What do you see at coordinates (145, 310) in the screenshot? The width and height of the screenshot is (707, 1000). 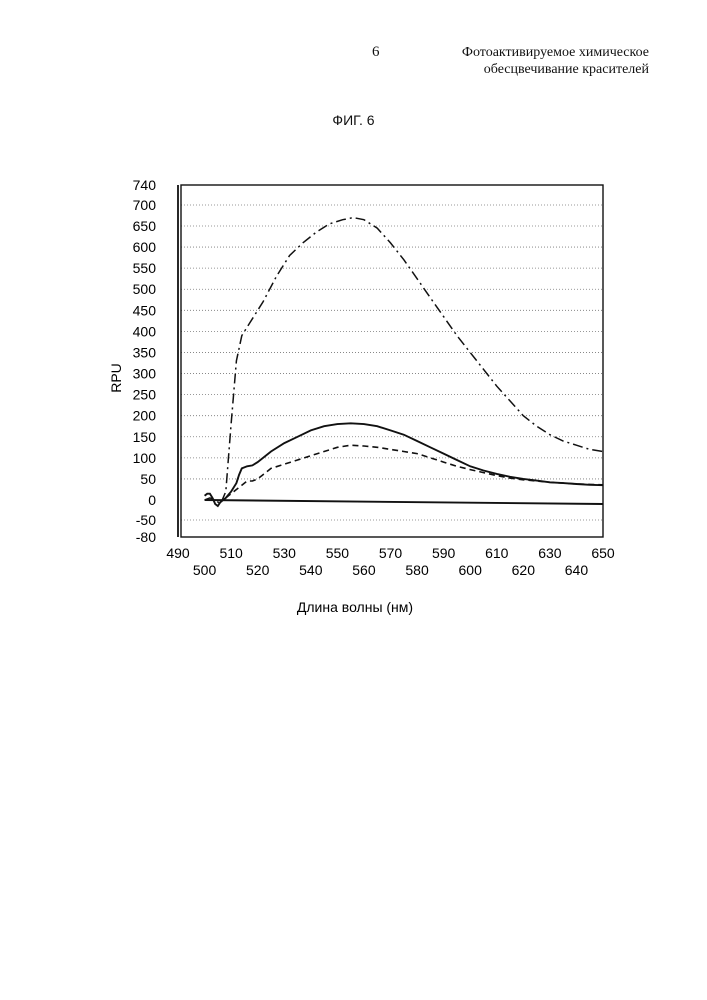 I see `y-tick-label: 450` at bounding box center [145, 310].